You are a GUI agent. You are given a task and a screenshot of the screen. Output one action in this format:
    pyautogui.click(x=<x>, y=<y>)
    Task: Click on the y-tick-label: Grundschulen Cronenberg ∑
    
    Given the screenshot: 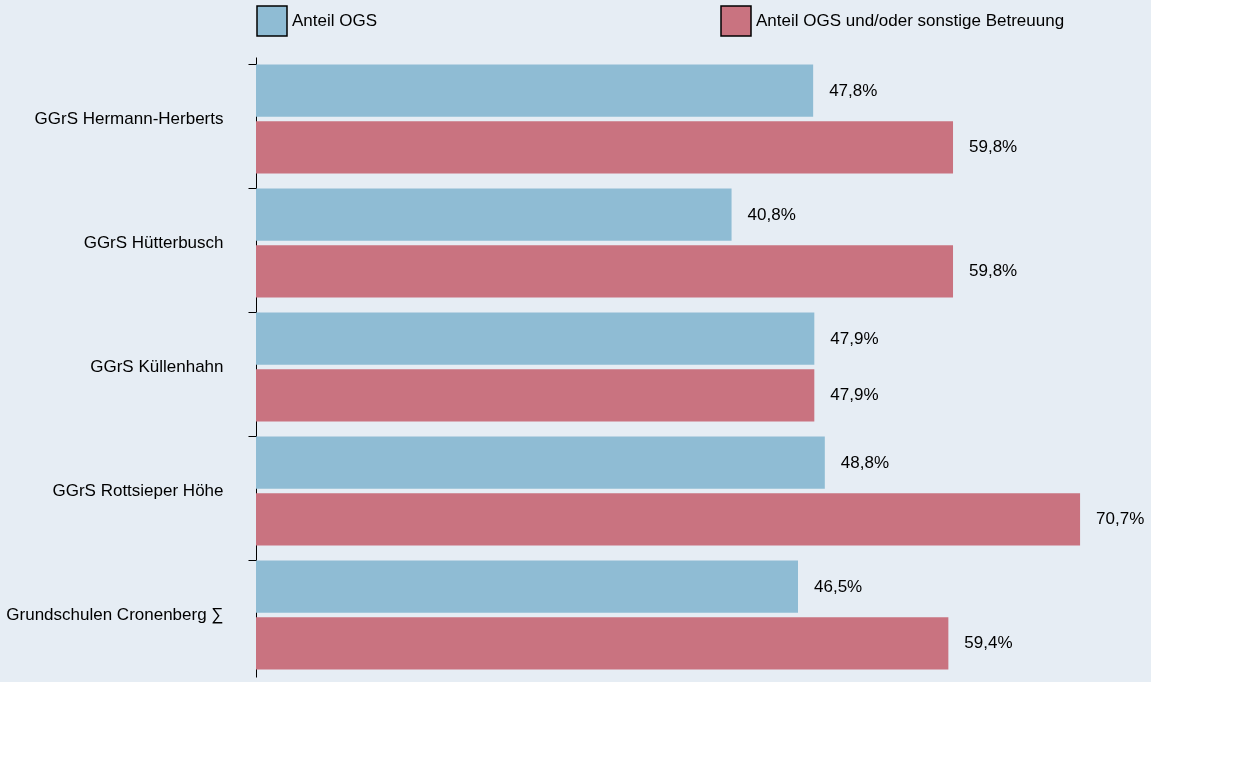 What is the action you would take?
    pyautogui.click(x=115, y=614)
    